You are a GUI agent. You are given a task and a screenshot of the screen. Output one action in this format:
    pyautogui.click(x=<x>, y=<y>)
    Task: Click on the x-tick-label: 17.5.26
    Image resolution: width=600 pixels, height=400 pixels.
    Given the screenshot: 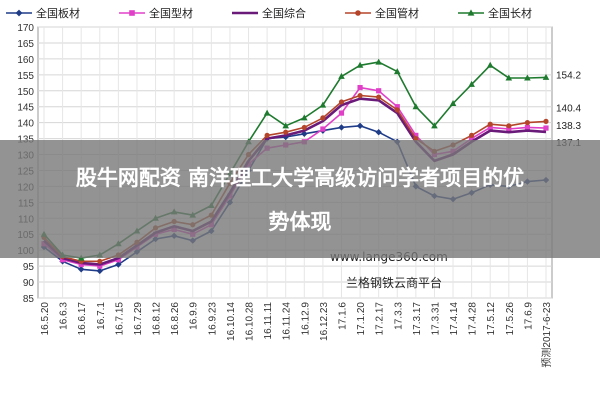 What is the action you would take?
    pyautogui.click(x=510, y=319)
    